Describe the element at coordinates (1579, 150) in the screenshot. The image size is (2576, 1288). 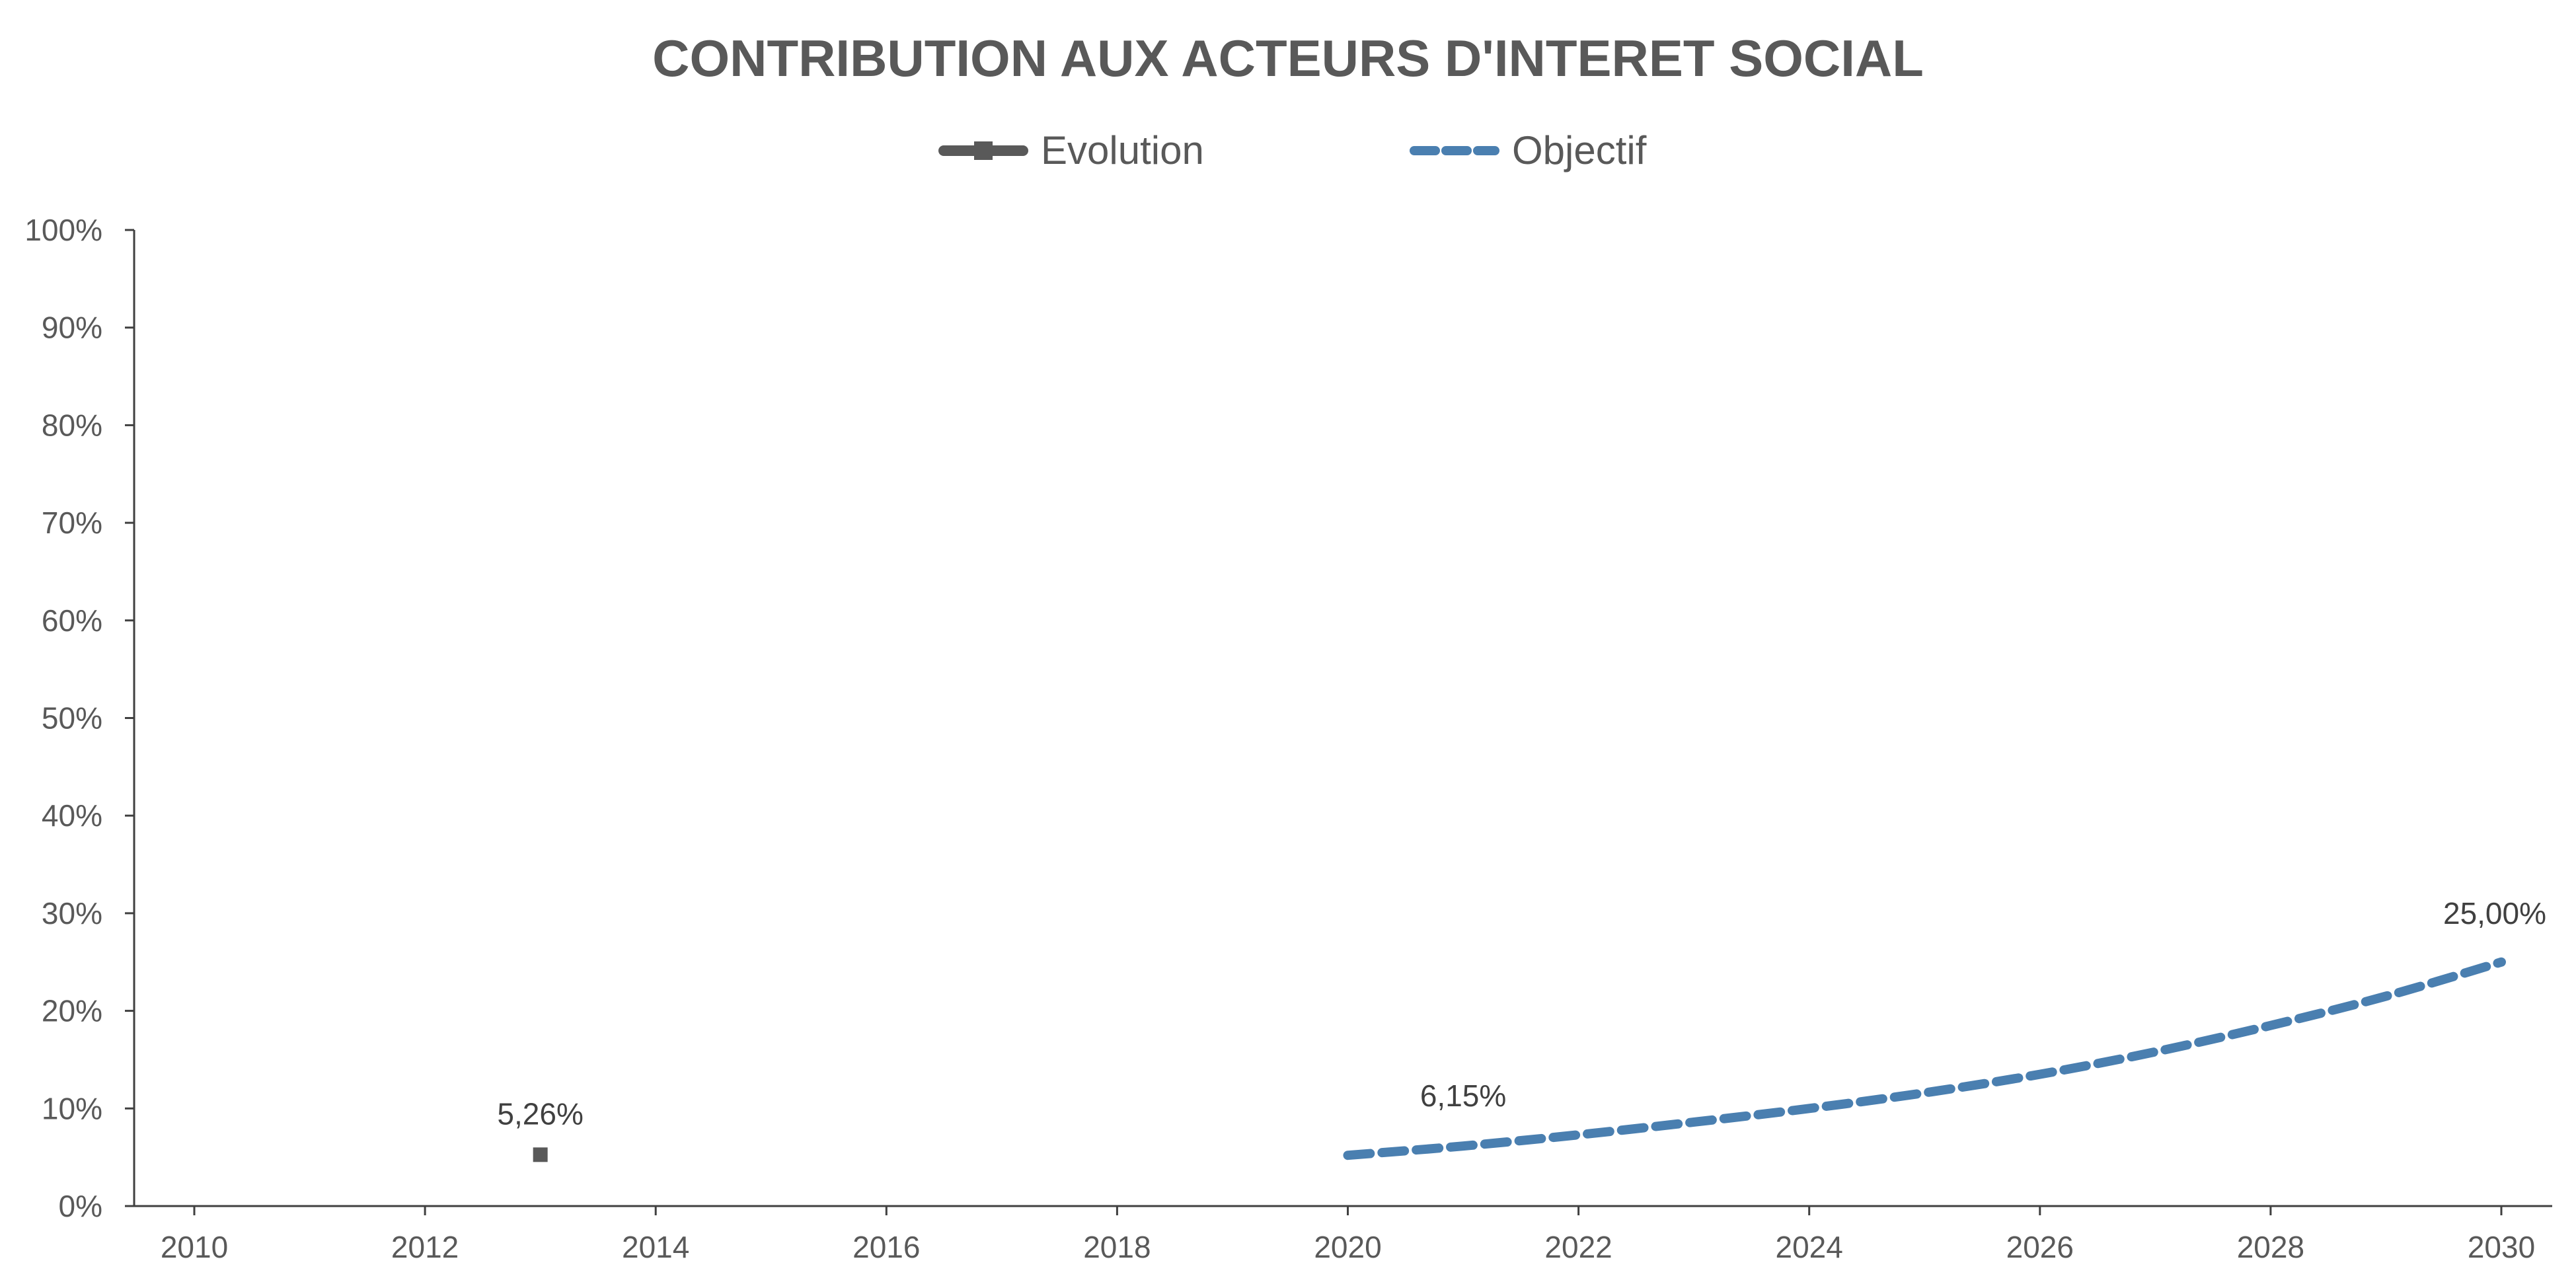
I see `legend-objectif-label: Objectif` at that location.